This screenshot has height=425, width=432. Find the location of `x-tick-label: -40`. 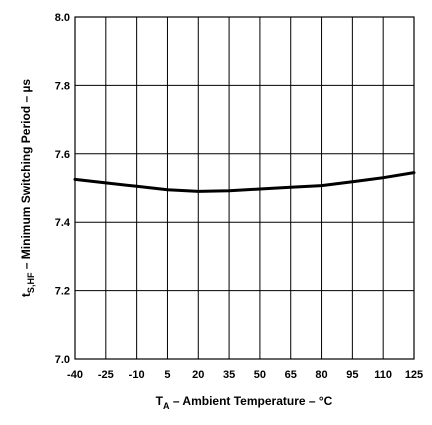

x-tick-label: -40 is located at coordinates (75, 375).